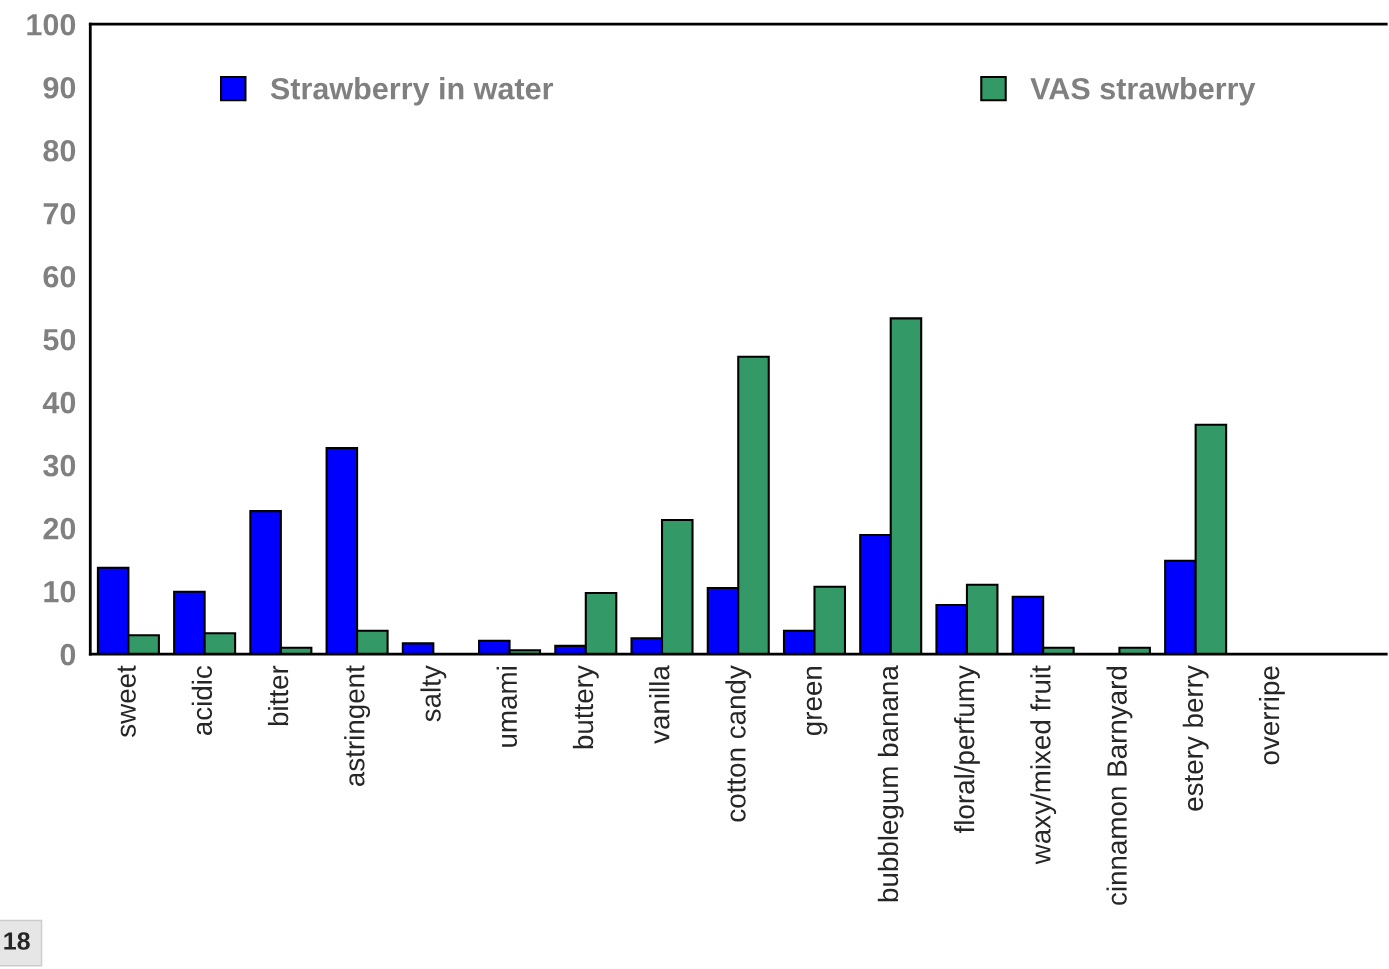 This screenshot has height=969, width=1389. I want to click on x-tick-label: floral/perfumy, so click(967, 749).